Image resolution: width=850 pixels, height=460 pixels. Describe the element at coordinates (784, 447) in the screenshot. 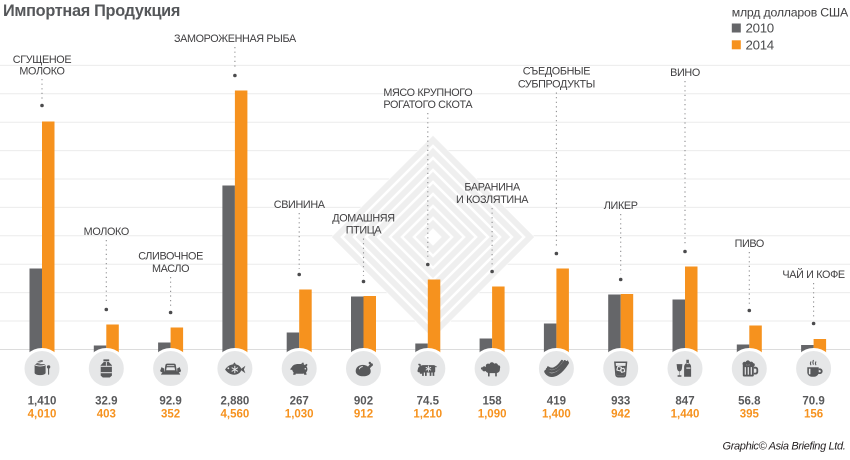

I see `svg-text: Graphic© Asia Briefing Ltd.` at that location.